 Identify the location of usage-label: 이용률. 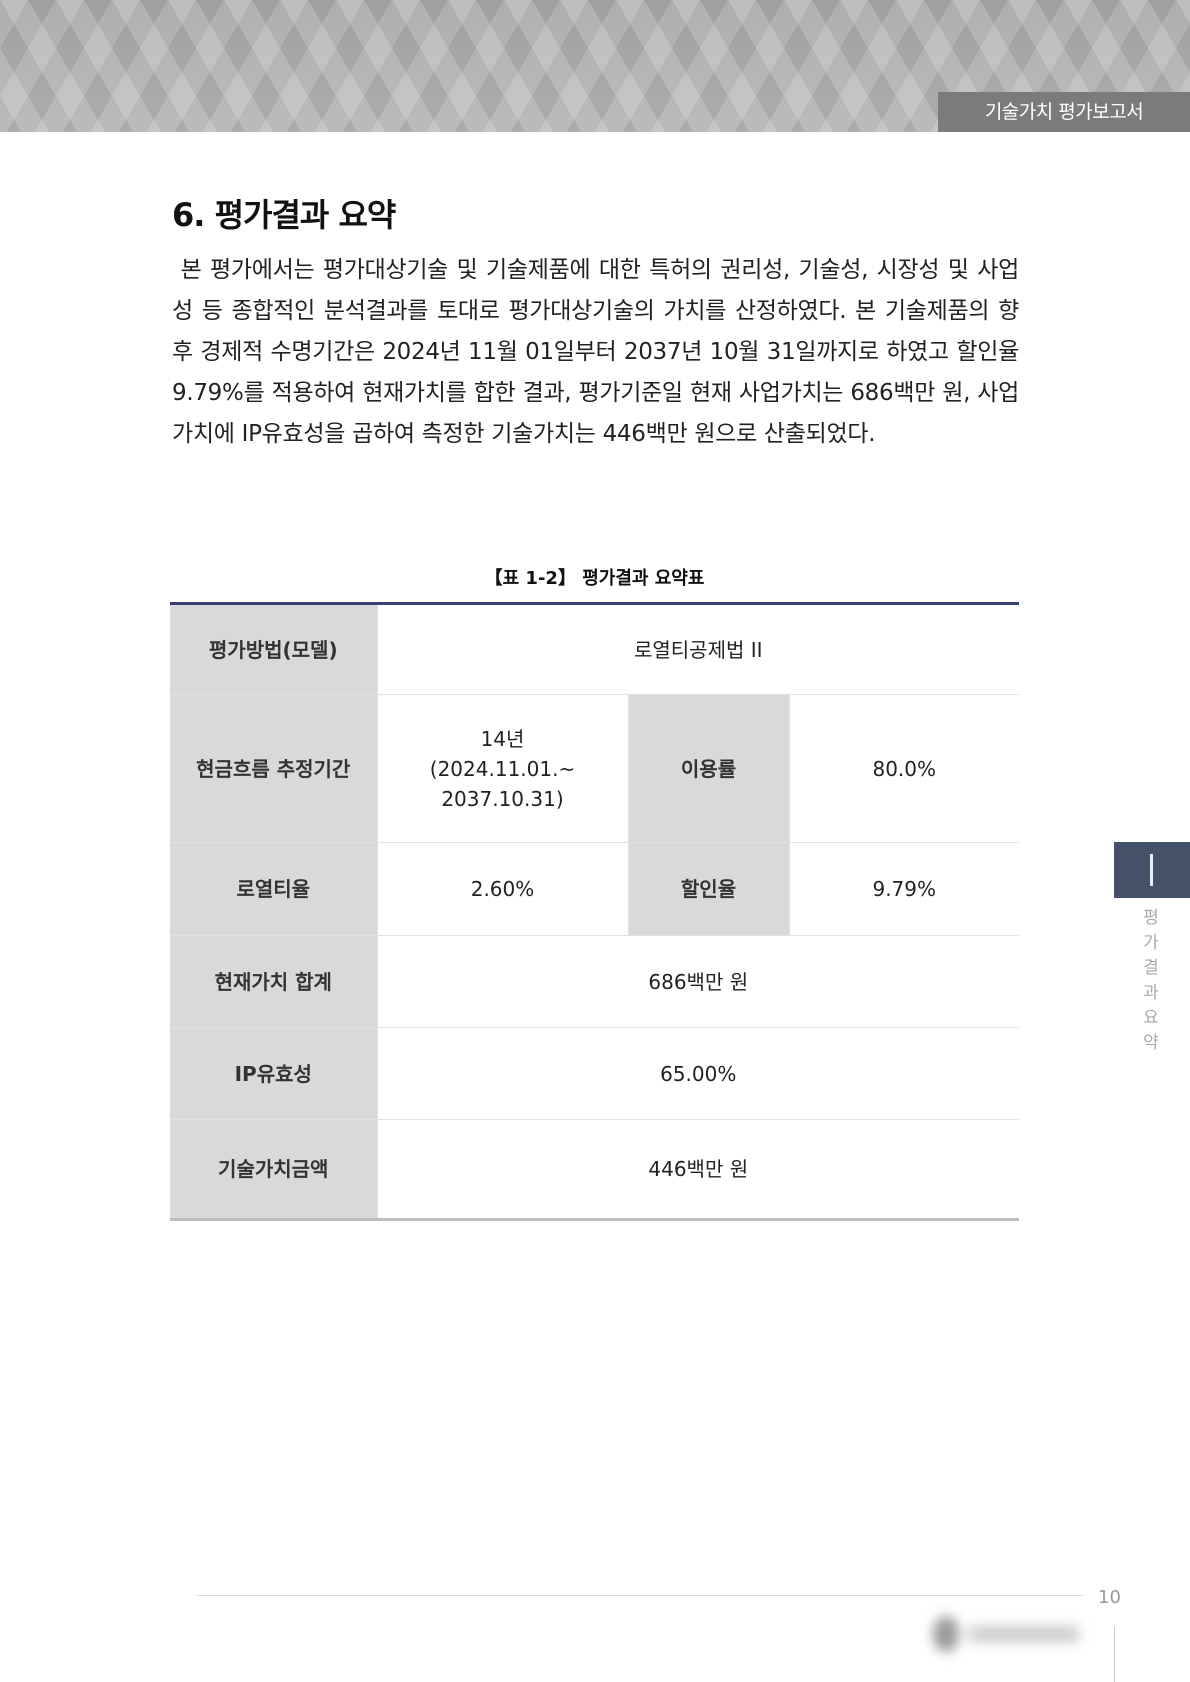
(709, 768).